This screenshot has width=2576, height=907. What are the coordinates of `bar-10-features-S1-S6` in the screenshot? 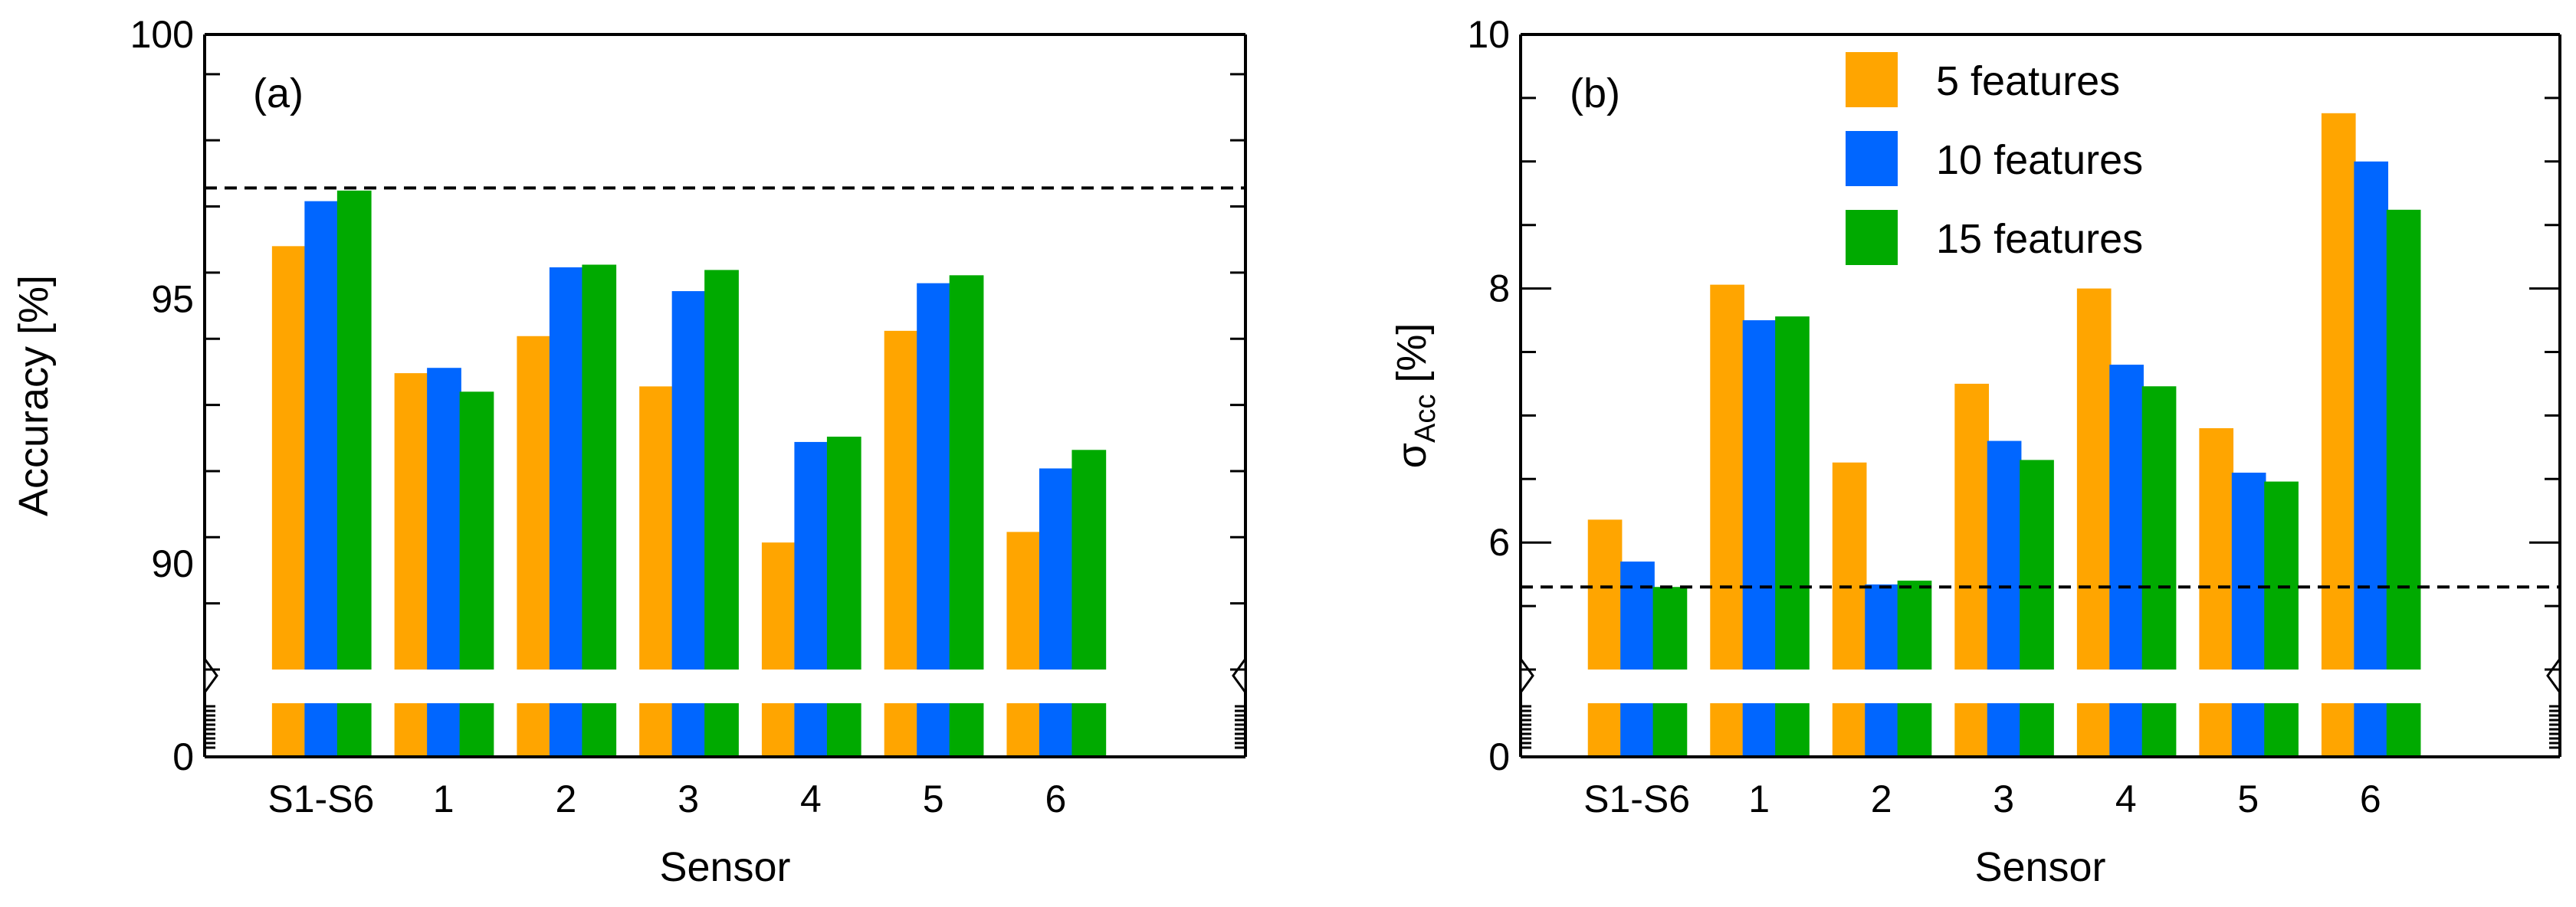 It's located at (322, 435).